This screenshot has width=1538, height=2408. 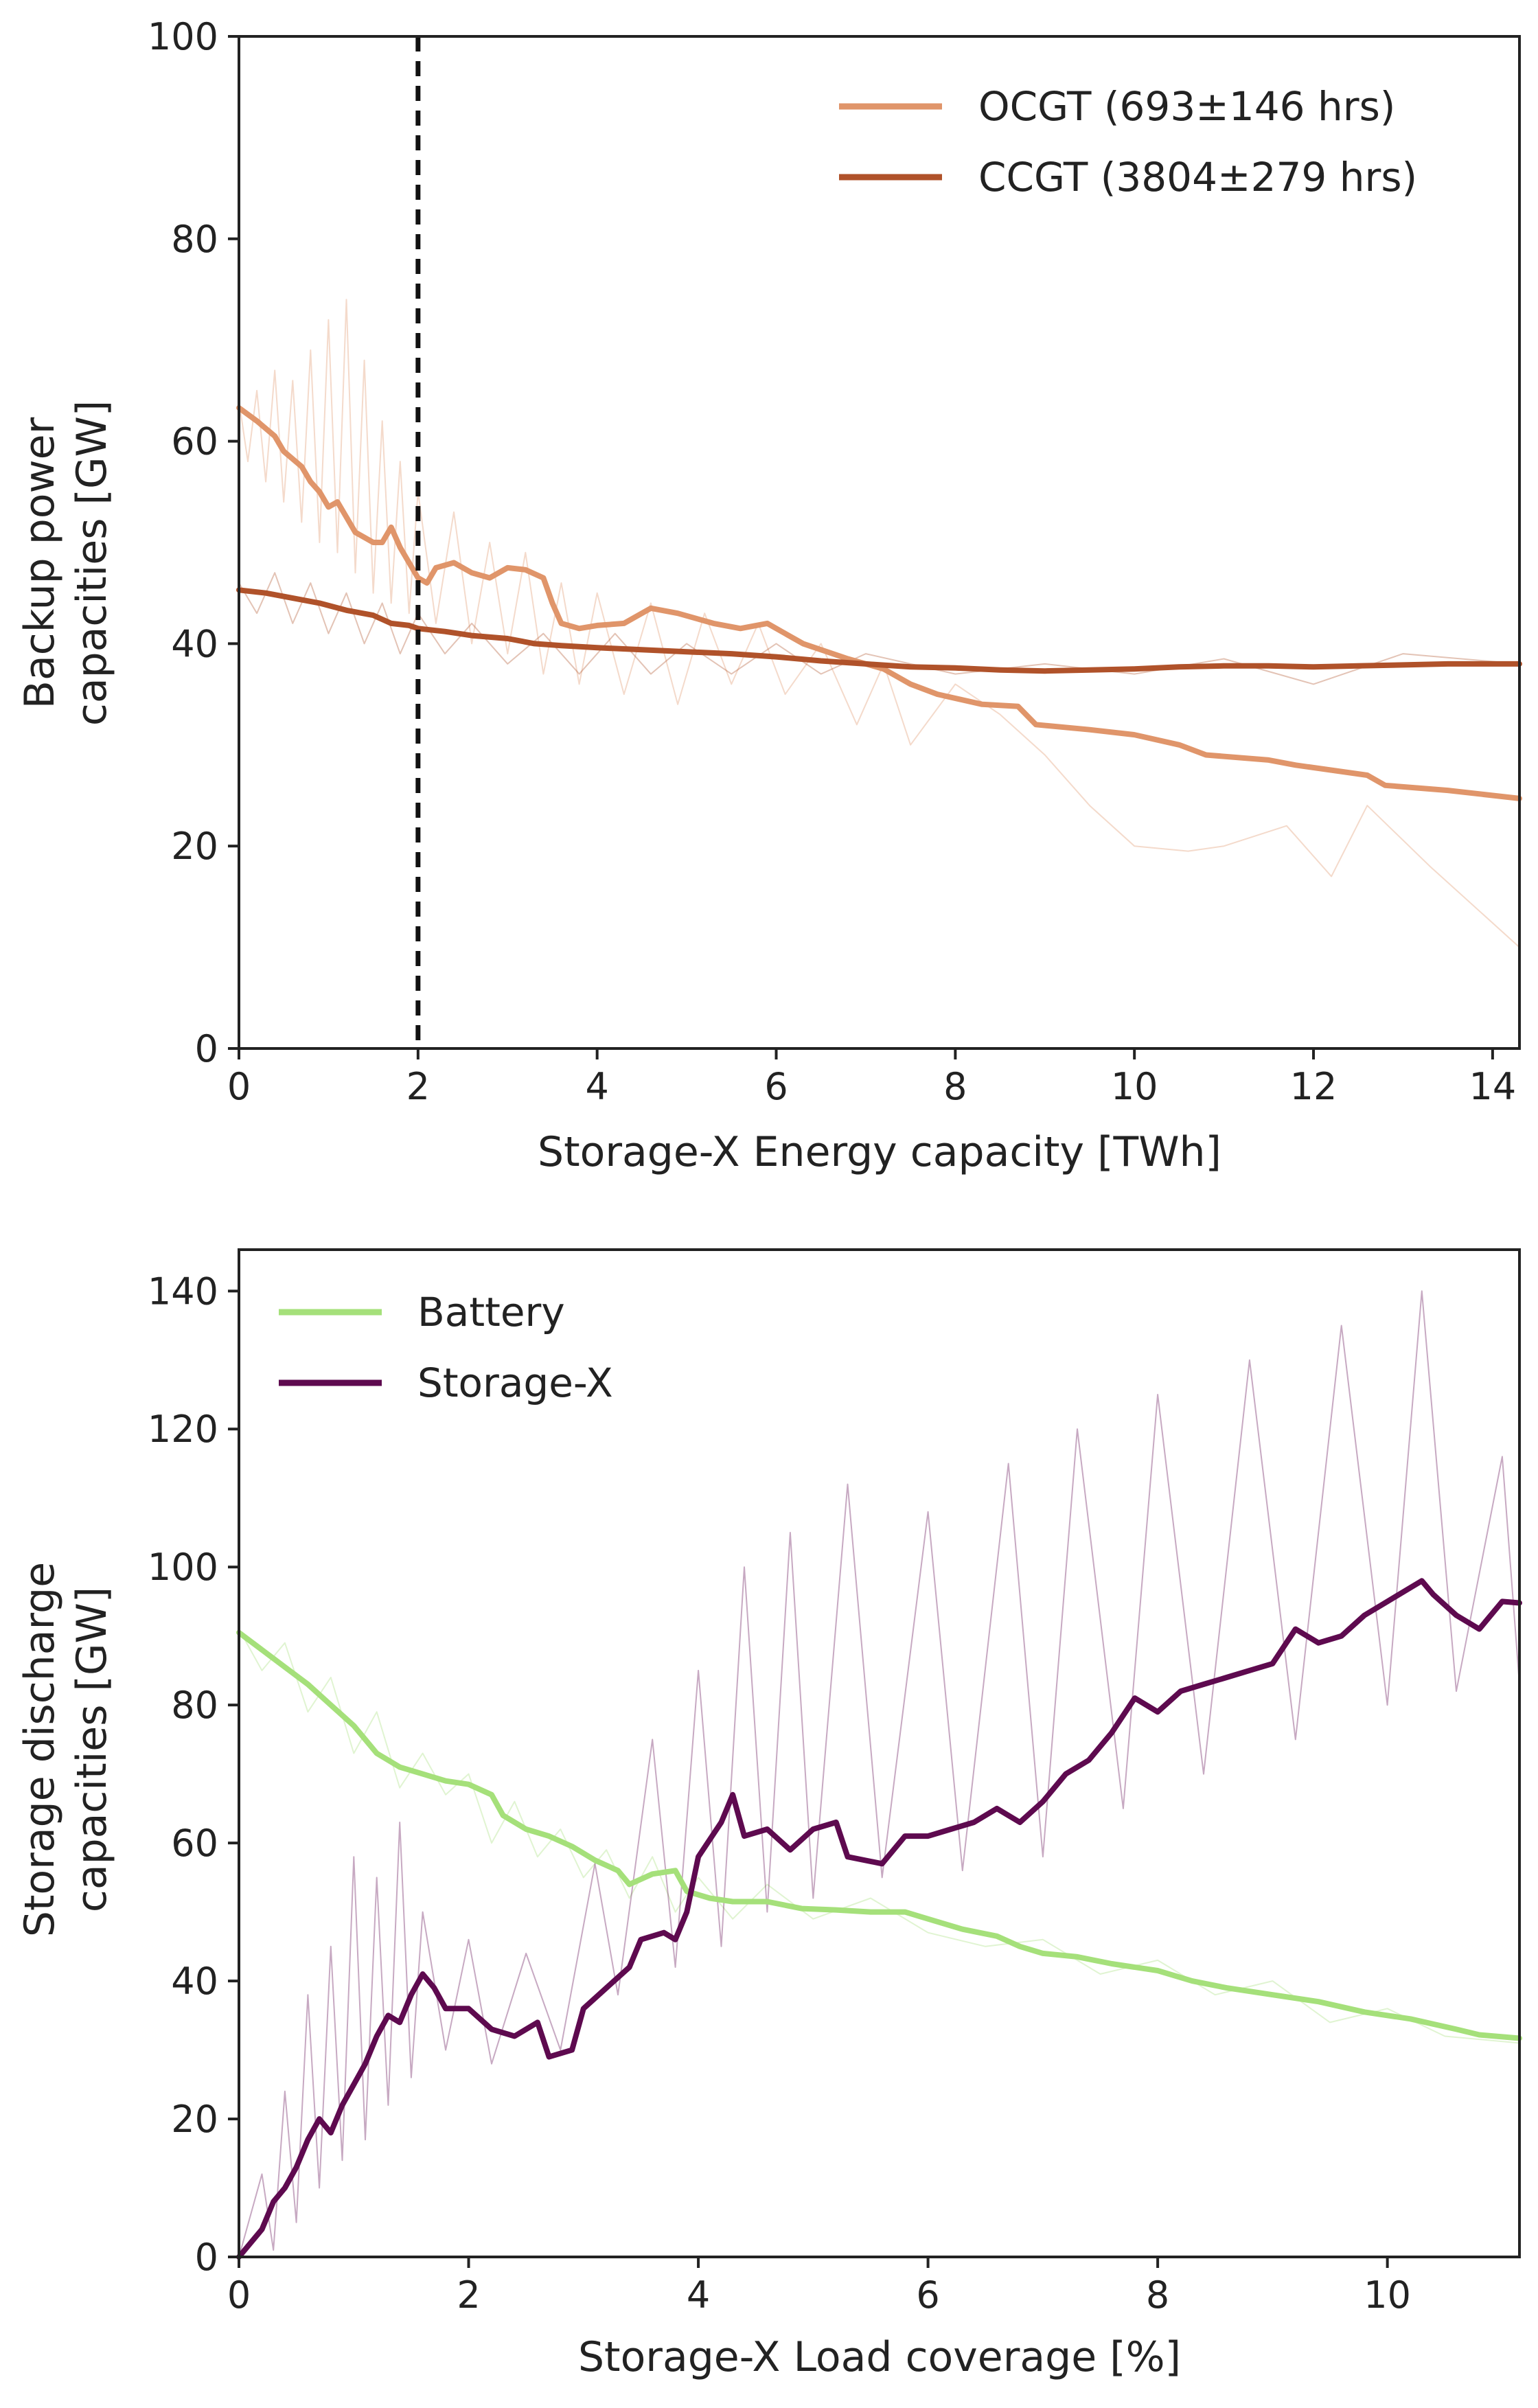 I want to click on series-ccgt-raw-line, so click(x=879, y=628).